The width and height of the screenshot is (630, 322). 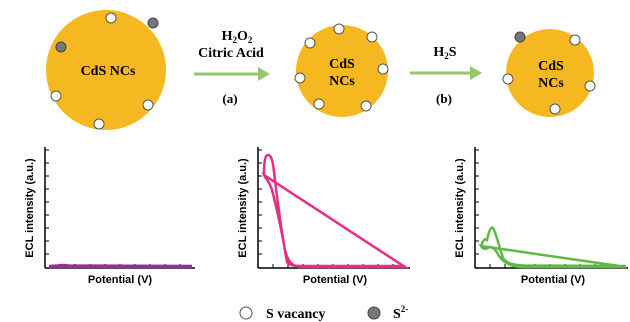 I want to click on arrow-step-b: H2S (b), so click(x=446, y=75).